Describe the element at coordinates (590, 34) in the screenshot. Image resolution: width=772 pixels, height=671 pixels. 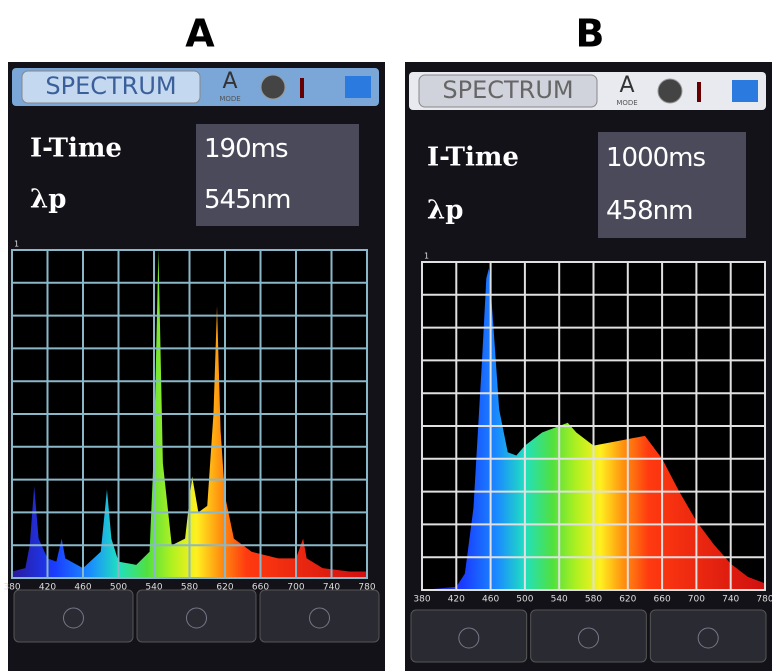
I see `panel-label: B` at that location.